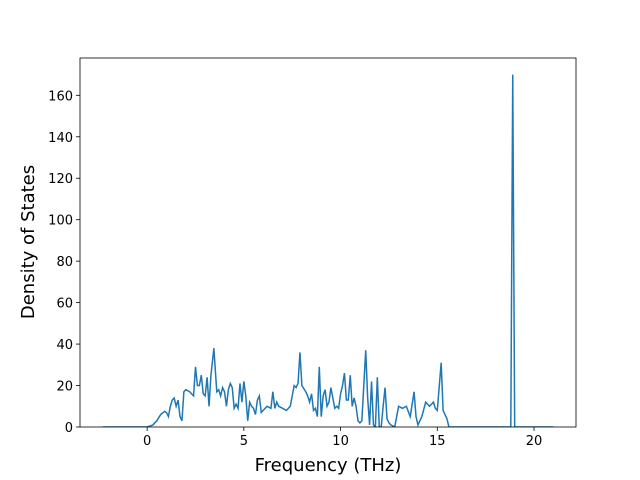 This screenshot has height=480, width=640. Describe the element at coordinates (60, 179) in the screenshot. I see `y-tick-label: 120` at that location.